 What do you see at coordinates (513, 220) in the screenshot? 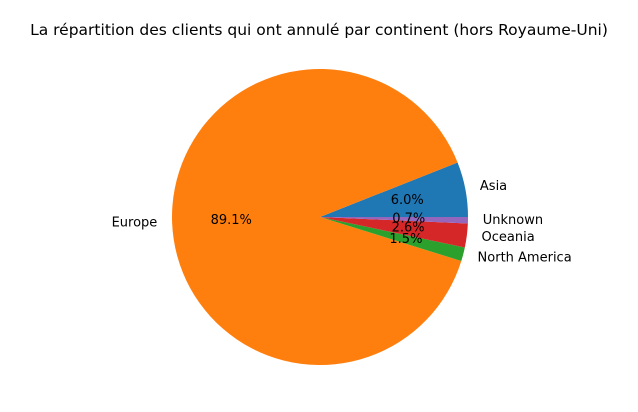
I see `slice-label-unknown: Unknown` at bounding box center [513, 220].